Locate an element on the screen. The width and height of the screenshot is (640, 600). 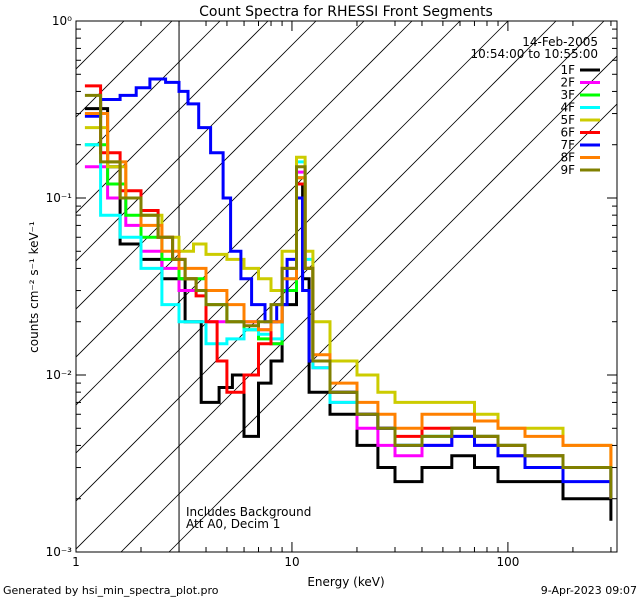
legend-label-1f: 1F is located at coordinates (567, 70).